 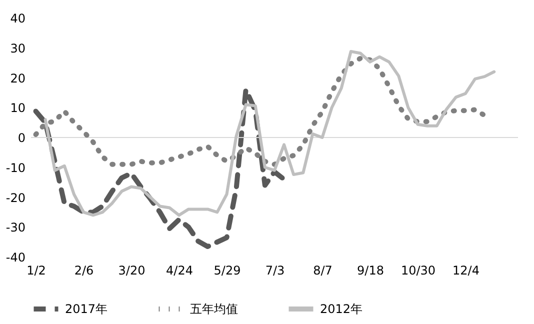 What do you see at coordinates (132, 271) in the screenshot?
I see `x-tick-label: 3/20` at bounding box center [132, 271].